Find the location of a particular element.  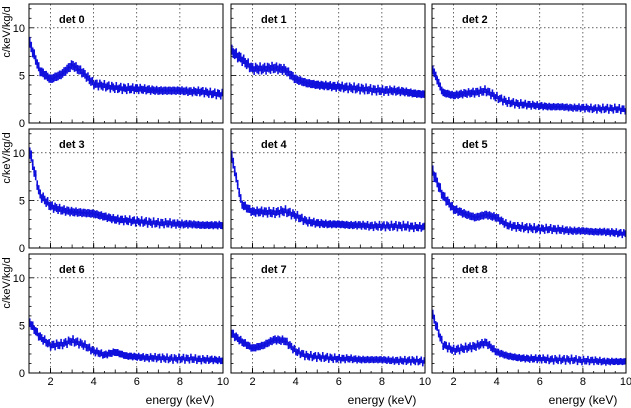

x-tick-label: 6 is located at coordinates (339, 382).